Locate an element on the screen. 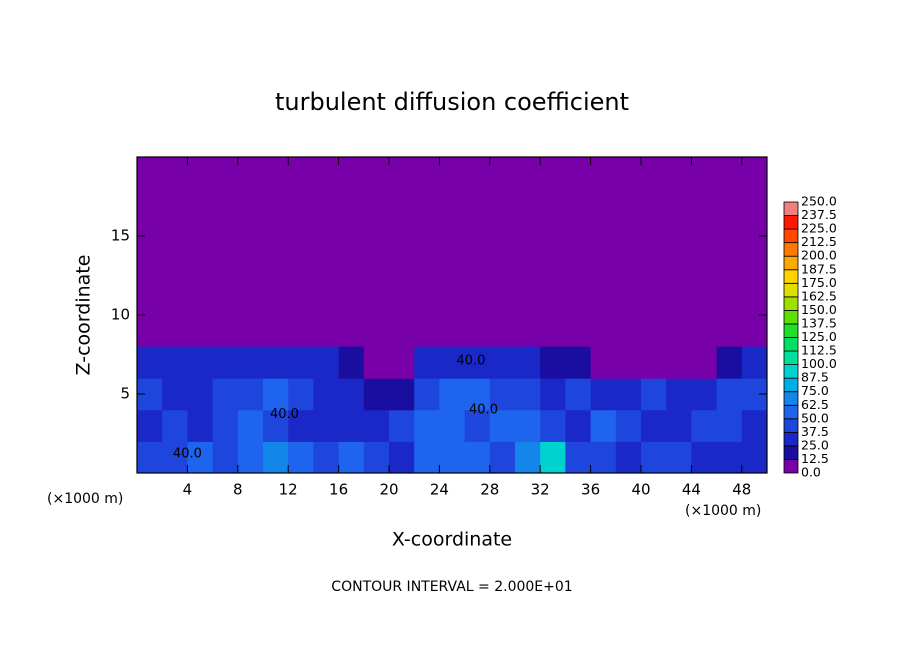 The image size is (904, 658). colorbar-label: 75.0 is located at coordinates (815, 390).